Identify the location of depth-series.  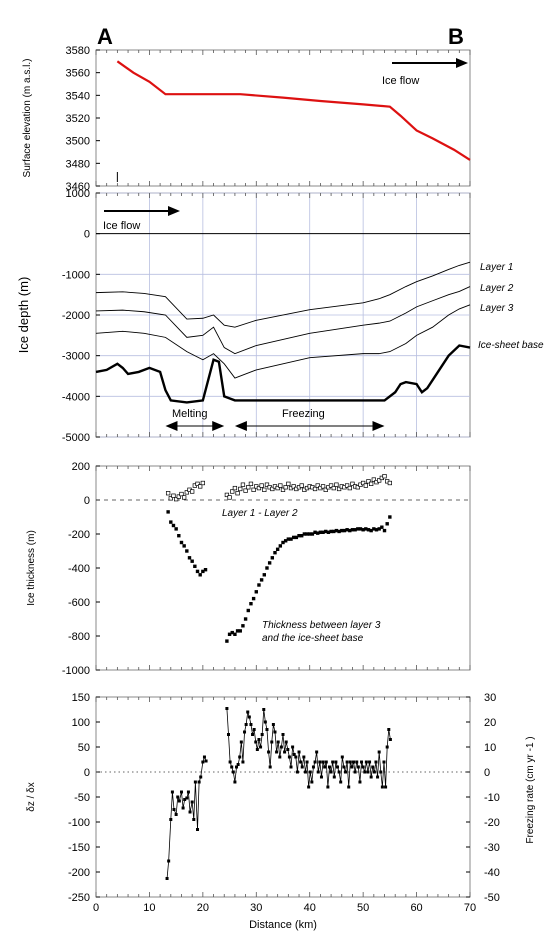
(283, 332).